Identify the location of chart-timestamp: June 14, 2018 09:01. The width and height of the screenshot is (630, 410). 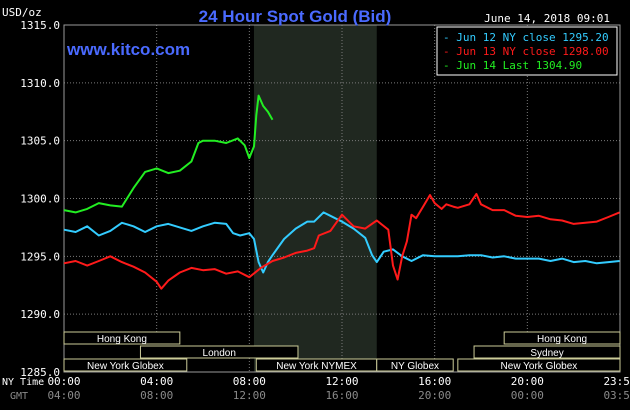
(547, 18).